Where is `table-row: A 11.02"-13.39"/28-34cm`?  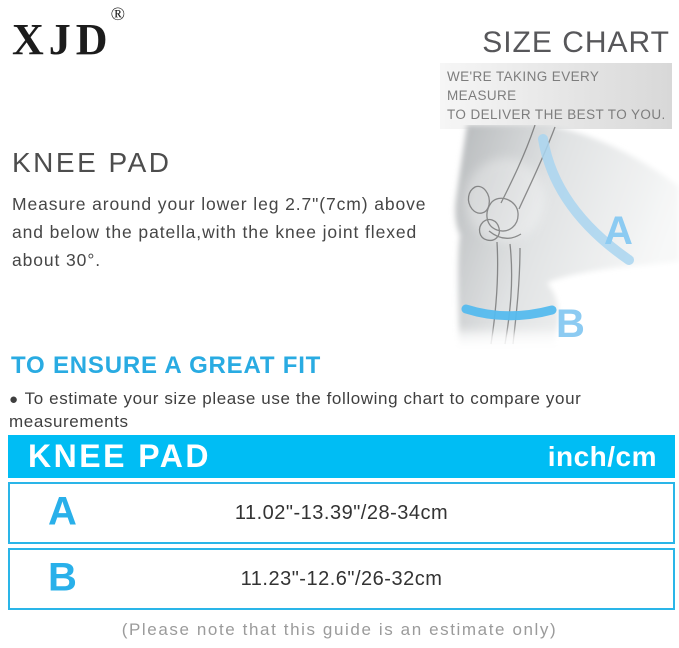 table-row: A 11.02"-13.39"/28-34cm is located at coordinates (341, 513).